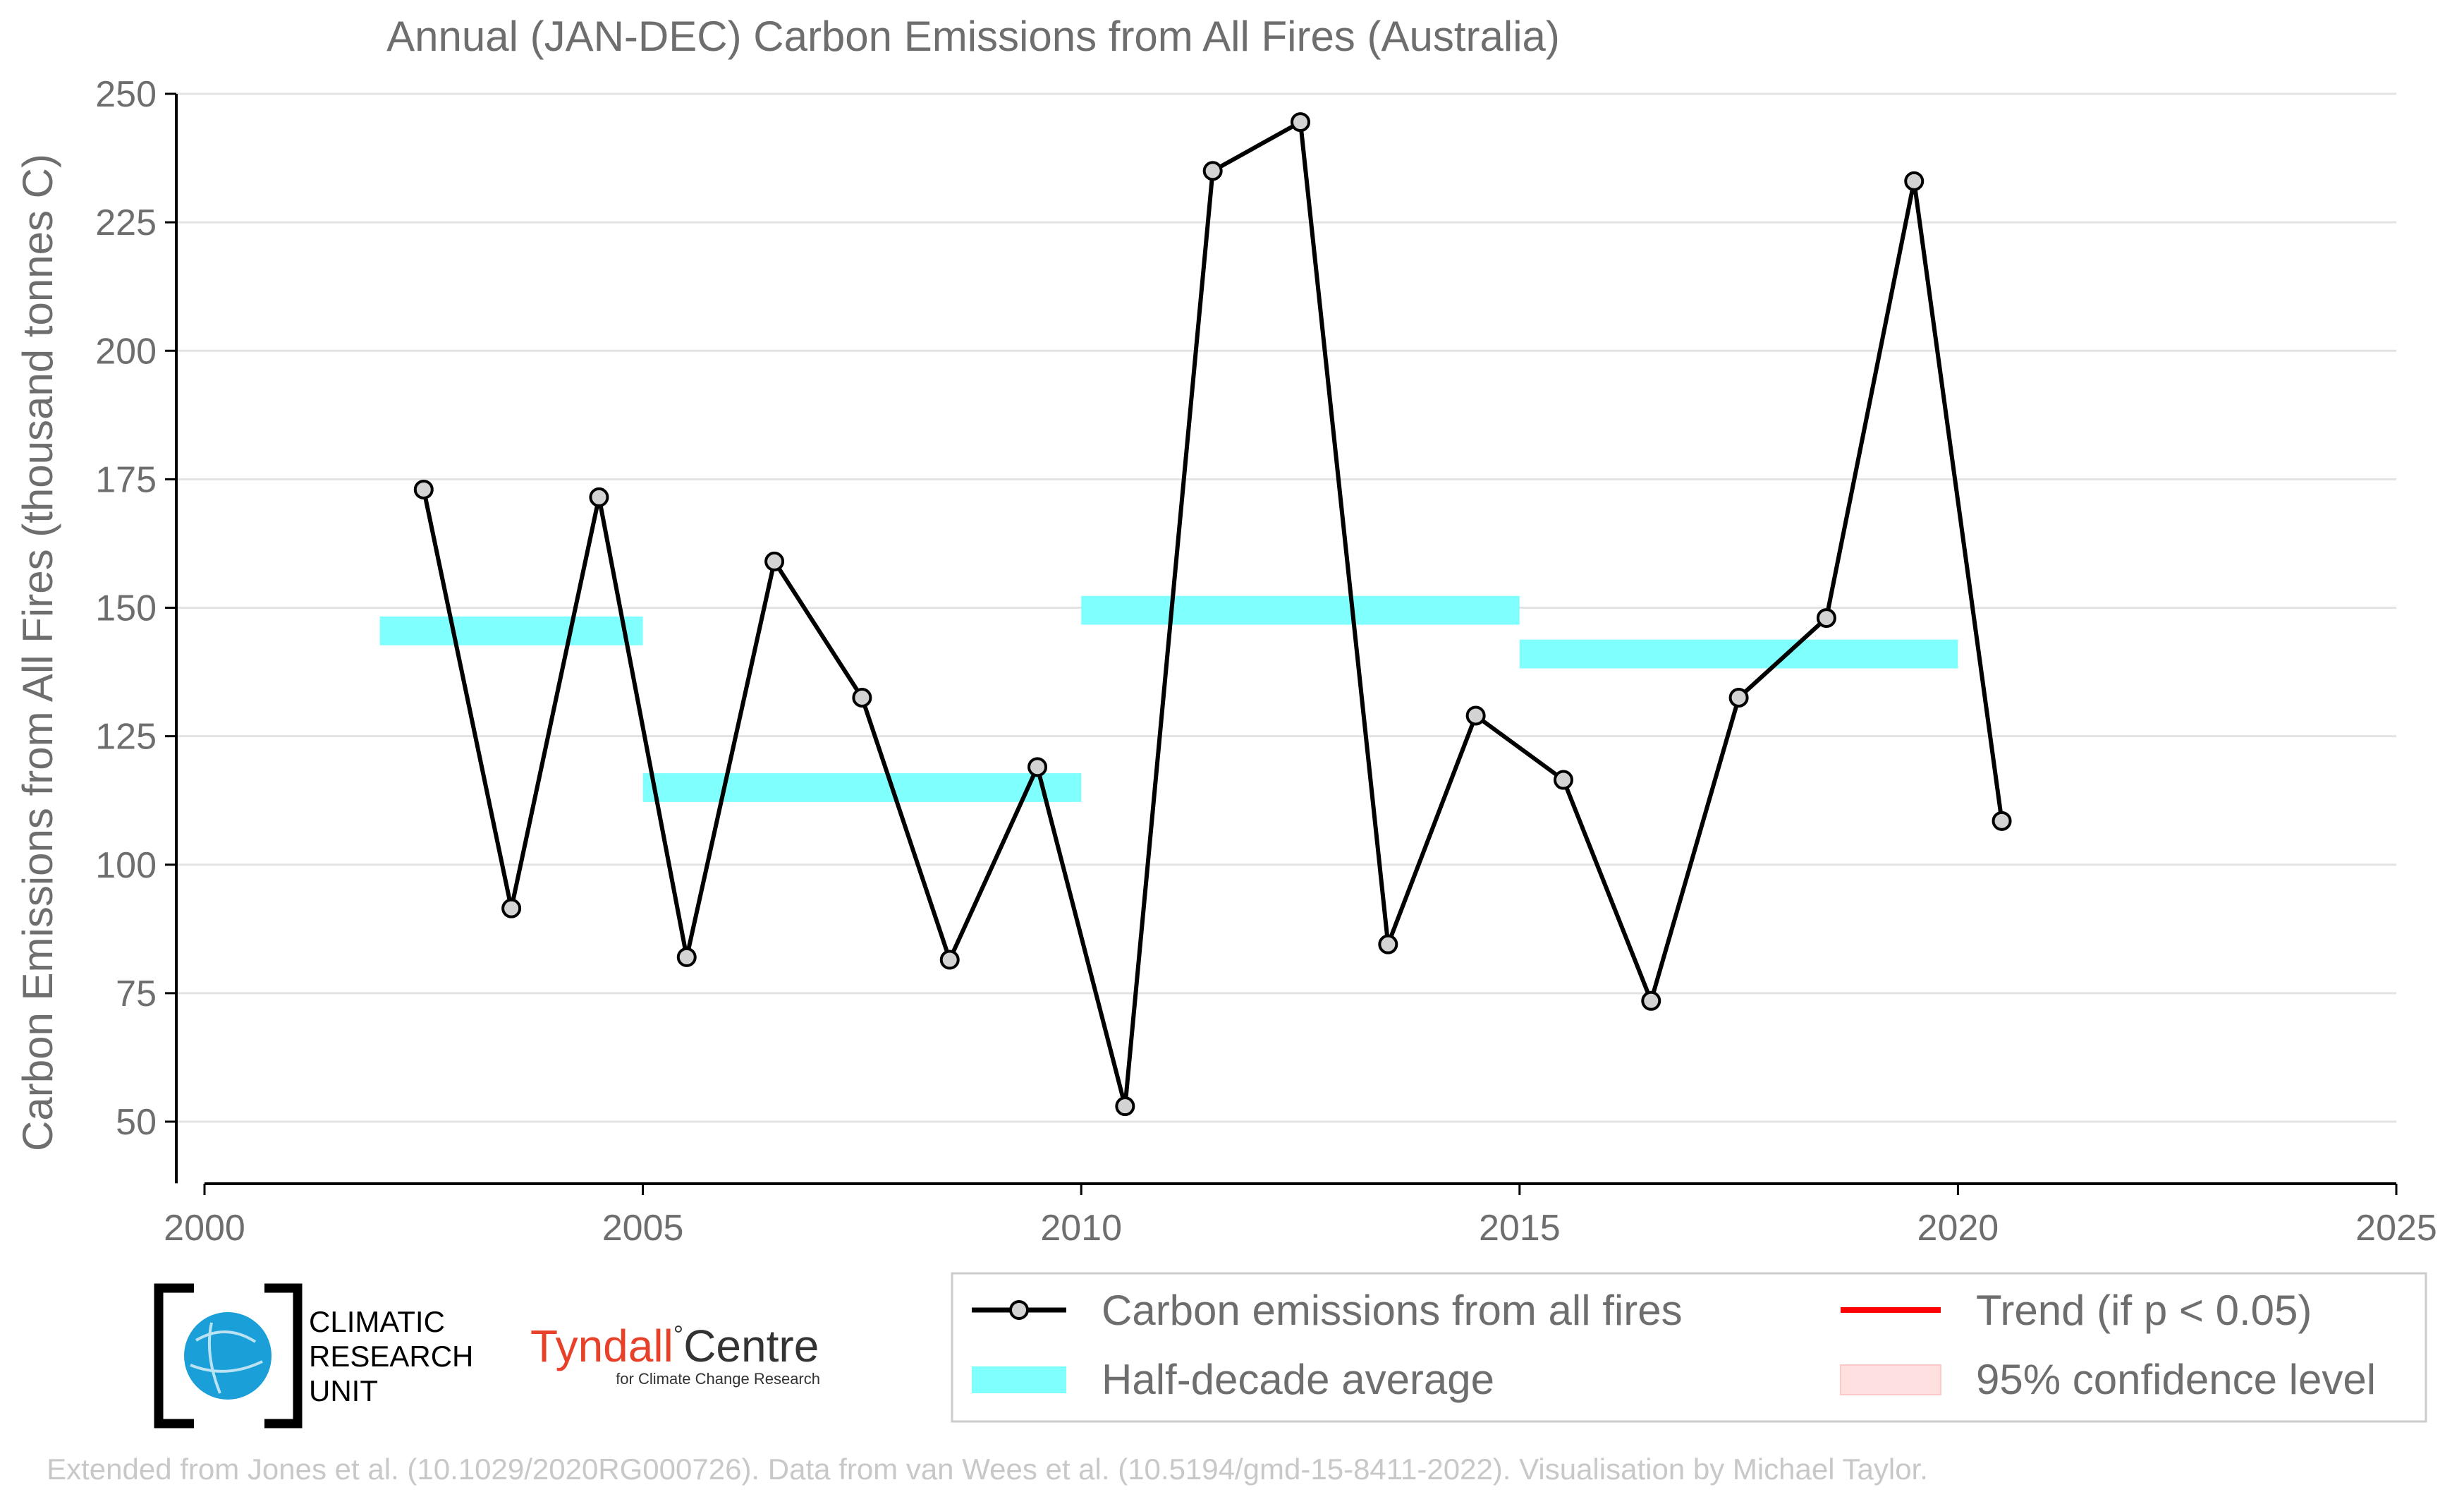  Describe the element at coordinates (126, 737) in the screenshot. I see `y-tick-label-125: 125` at that location.